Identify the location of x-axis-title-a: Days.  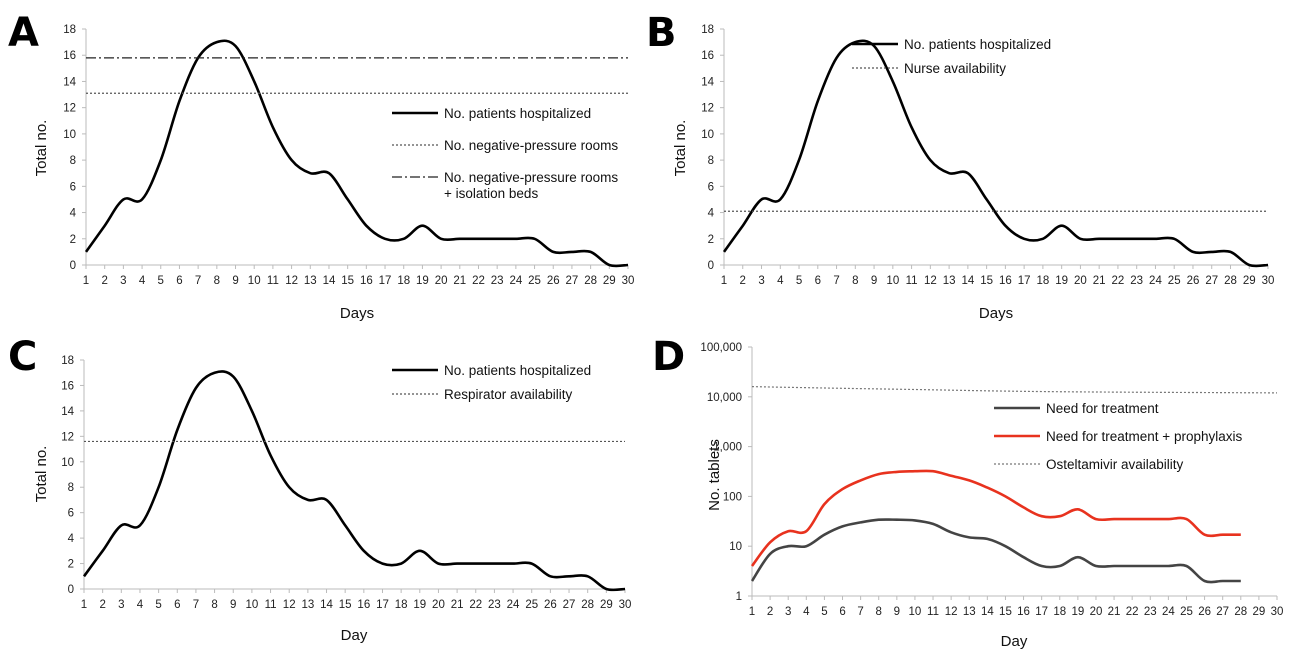
(357, 313).